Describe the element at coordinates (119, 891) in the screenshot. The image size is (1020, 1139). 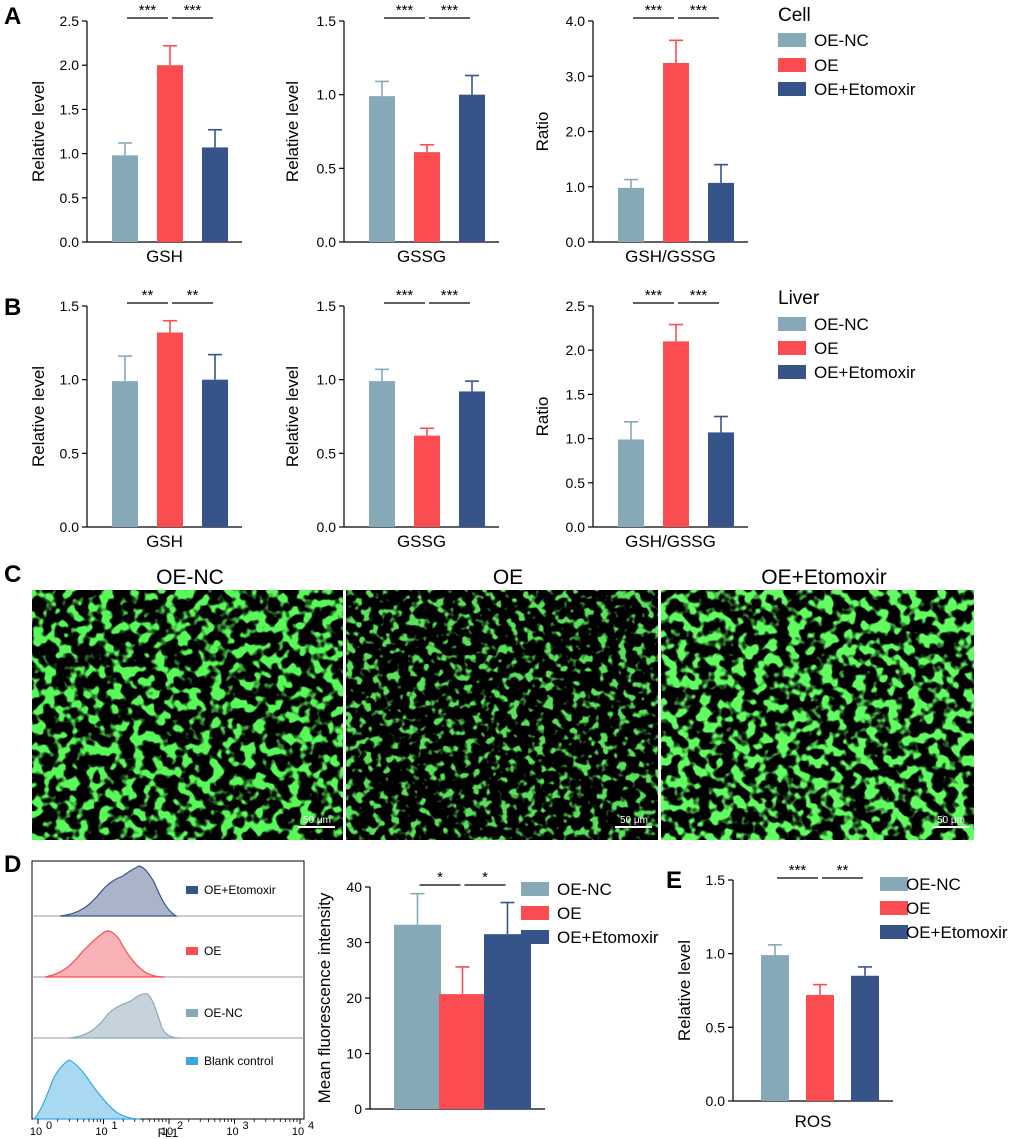
I see `histogram-oe-etomoxir` at that location.